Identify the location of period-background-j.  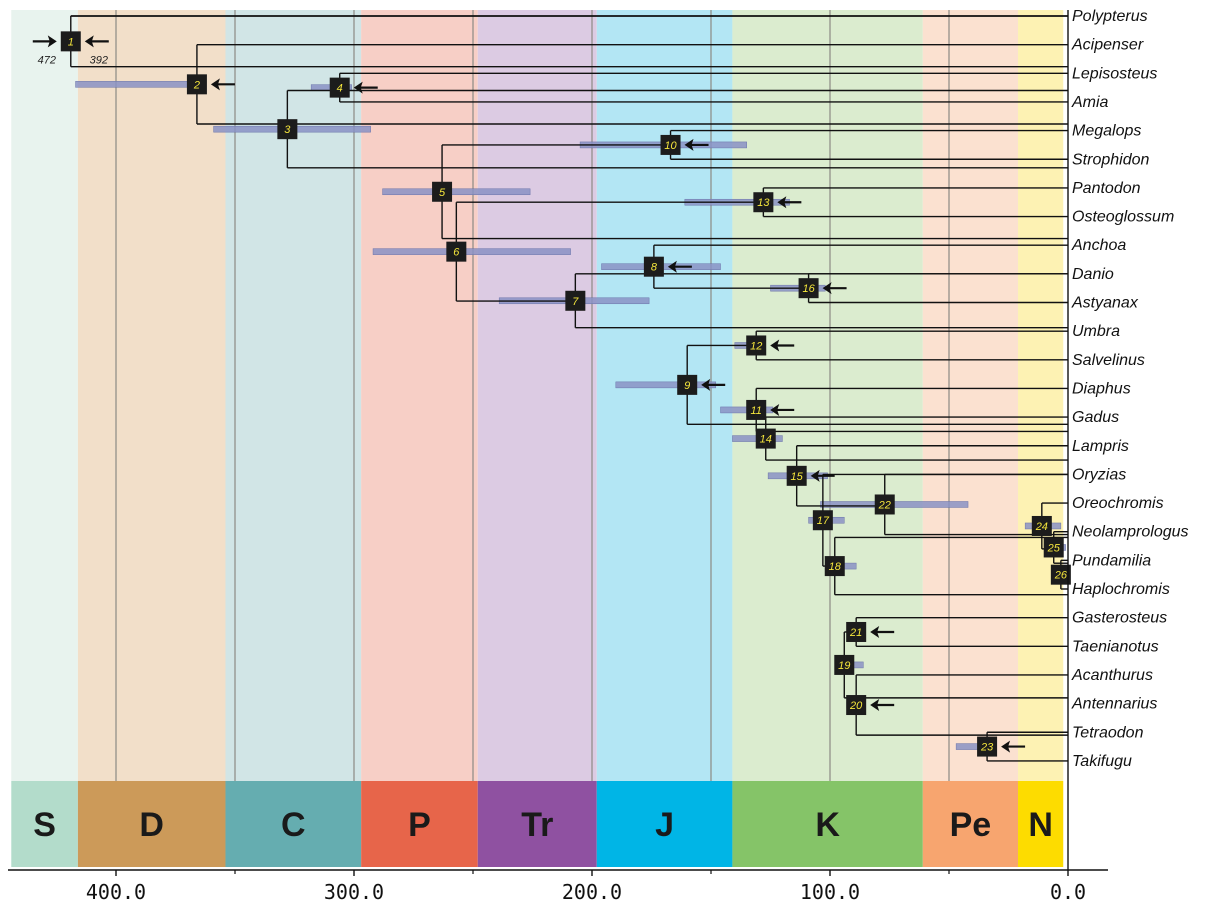
(664, 395).